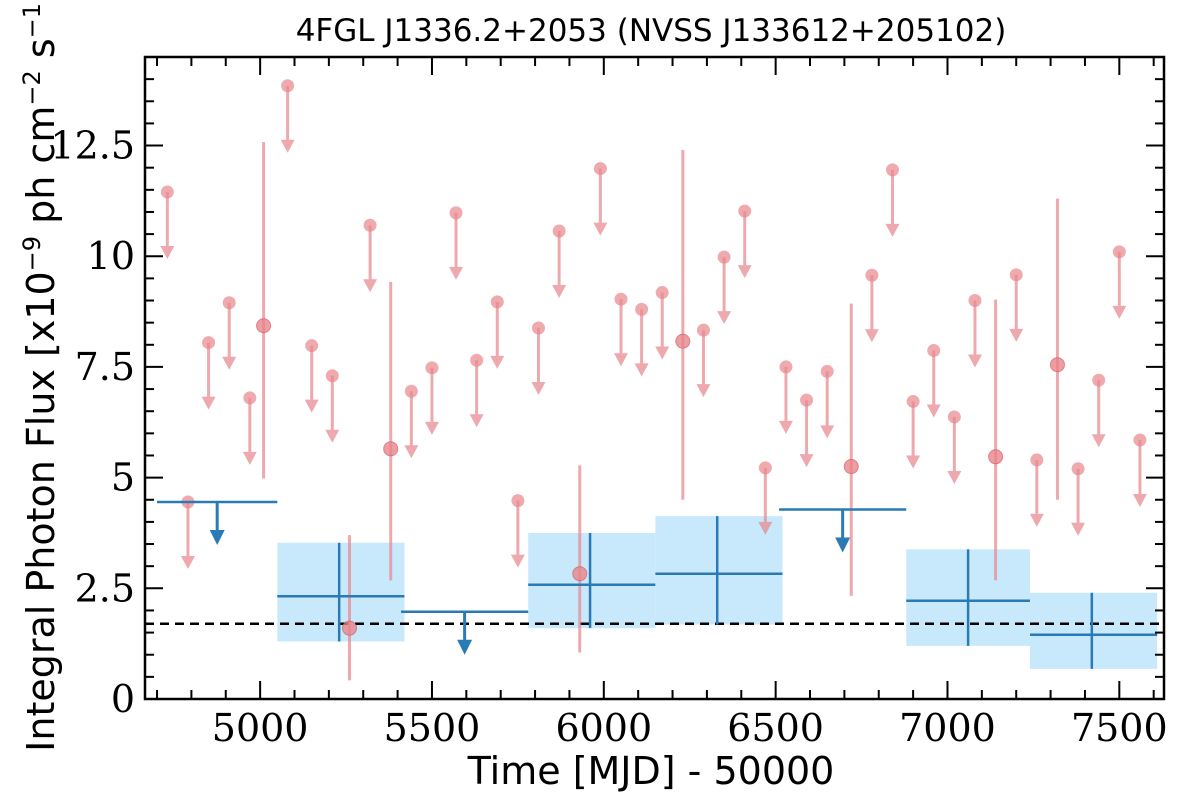  What do you see at coordinates (497, 362) in the screenshot?
I see `short-bin-upper-limit-13-head` at bounding box center [497, 362].